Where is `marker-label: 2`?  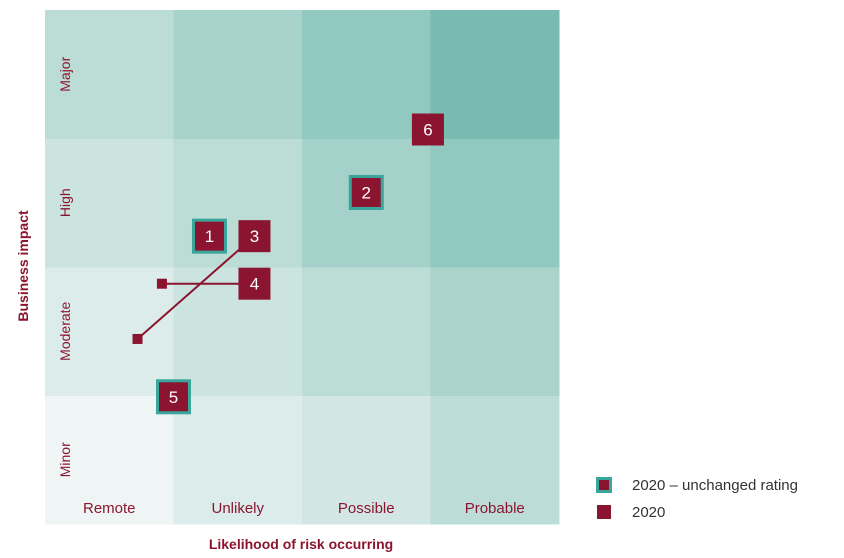 marker-label: 2 is located at coordinates (366, 192).